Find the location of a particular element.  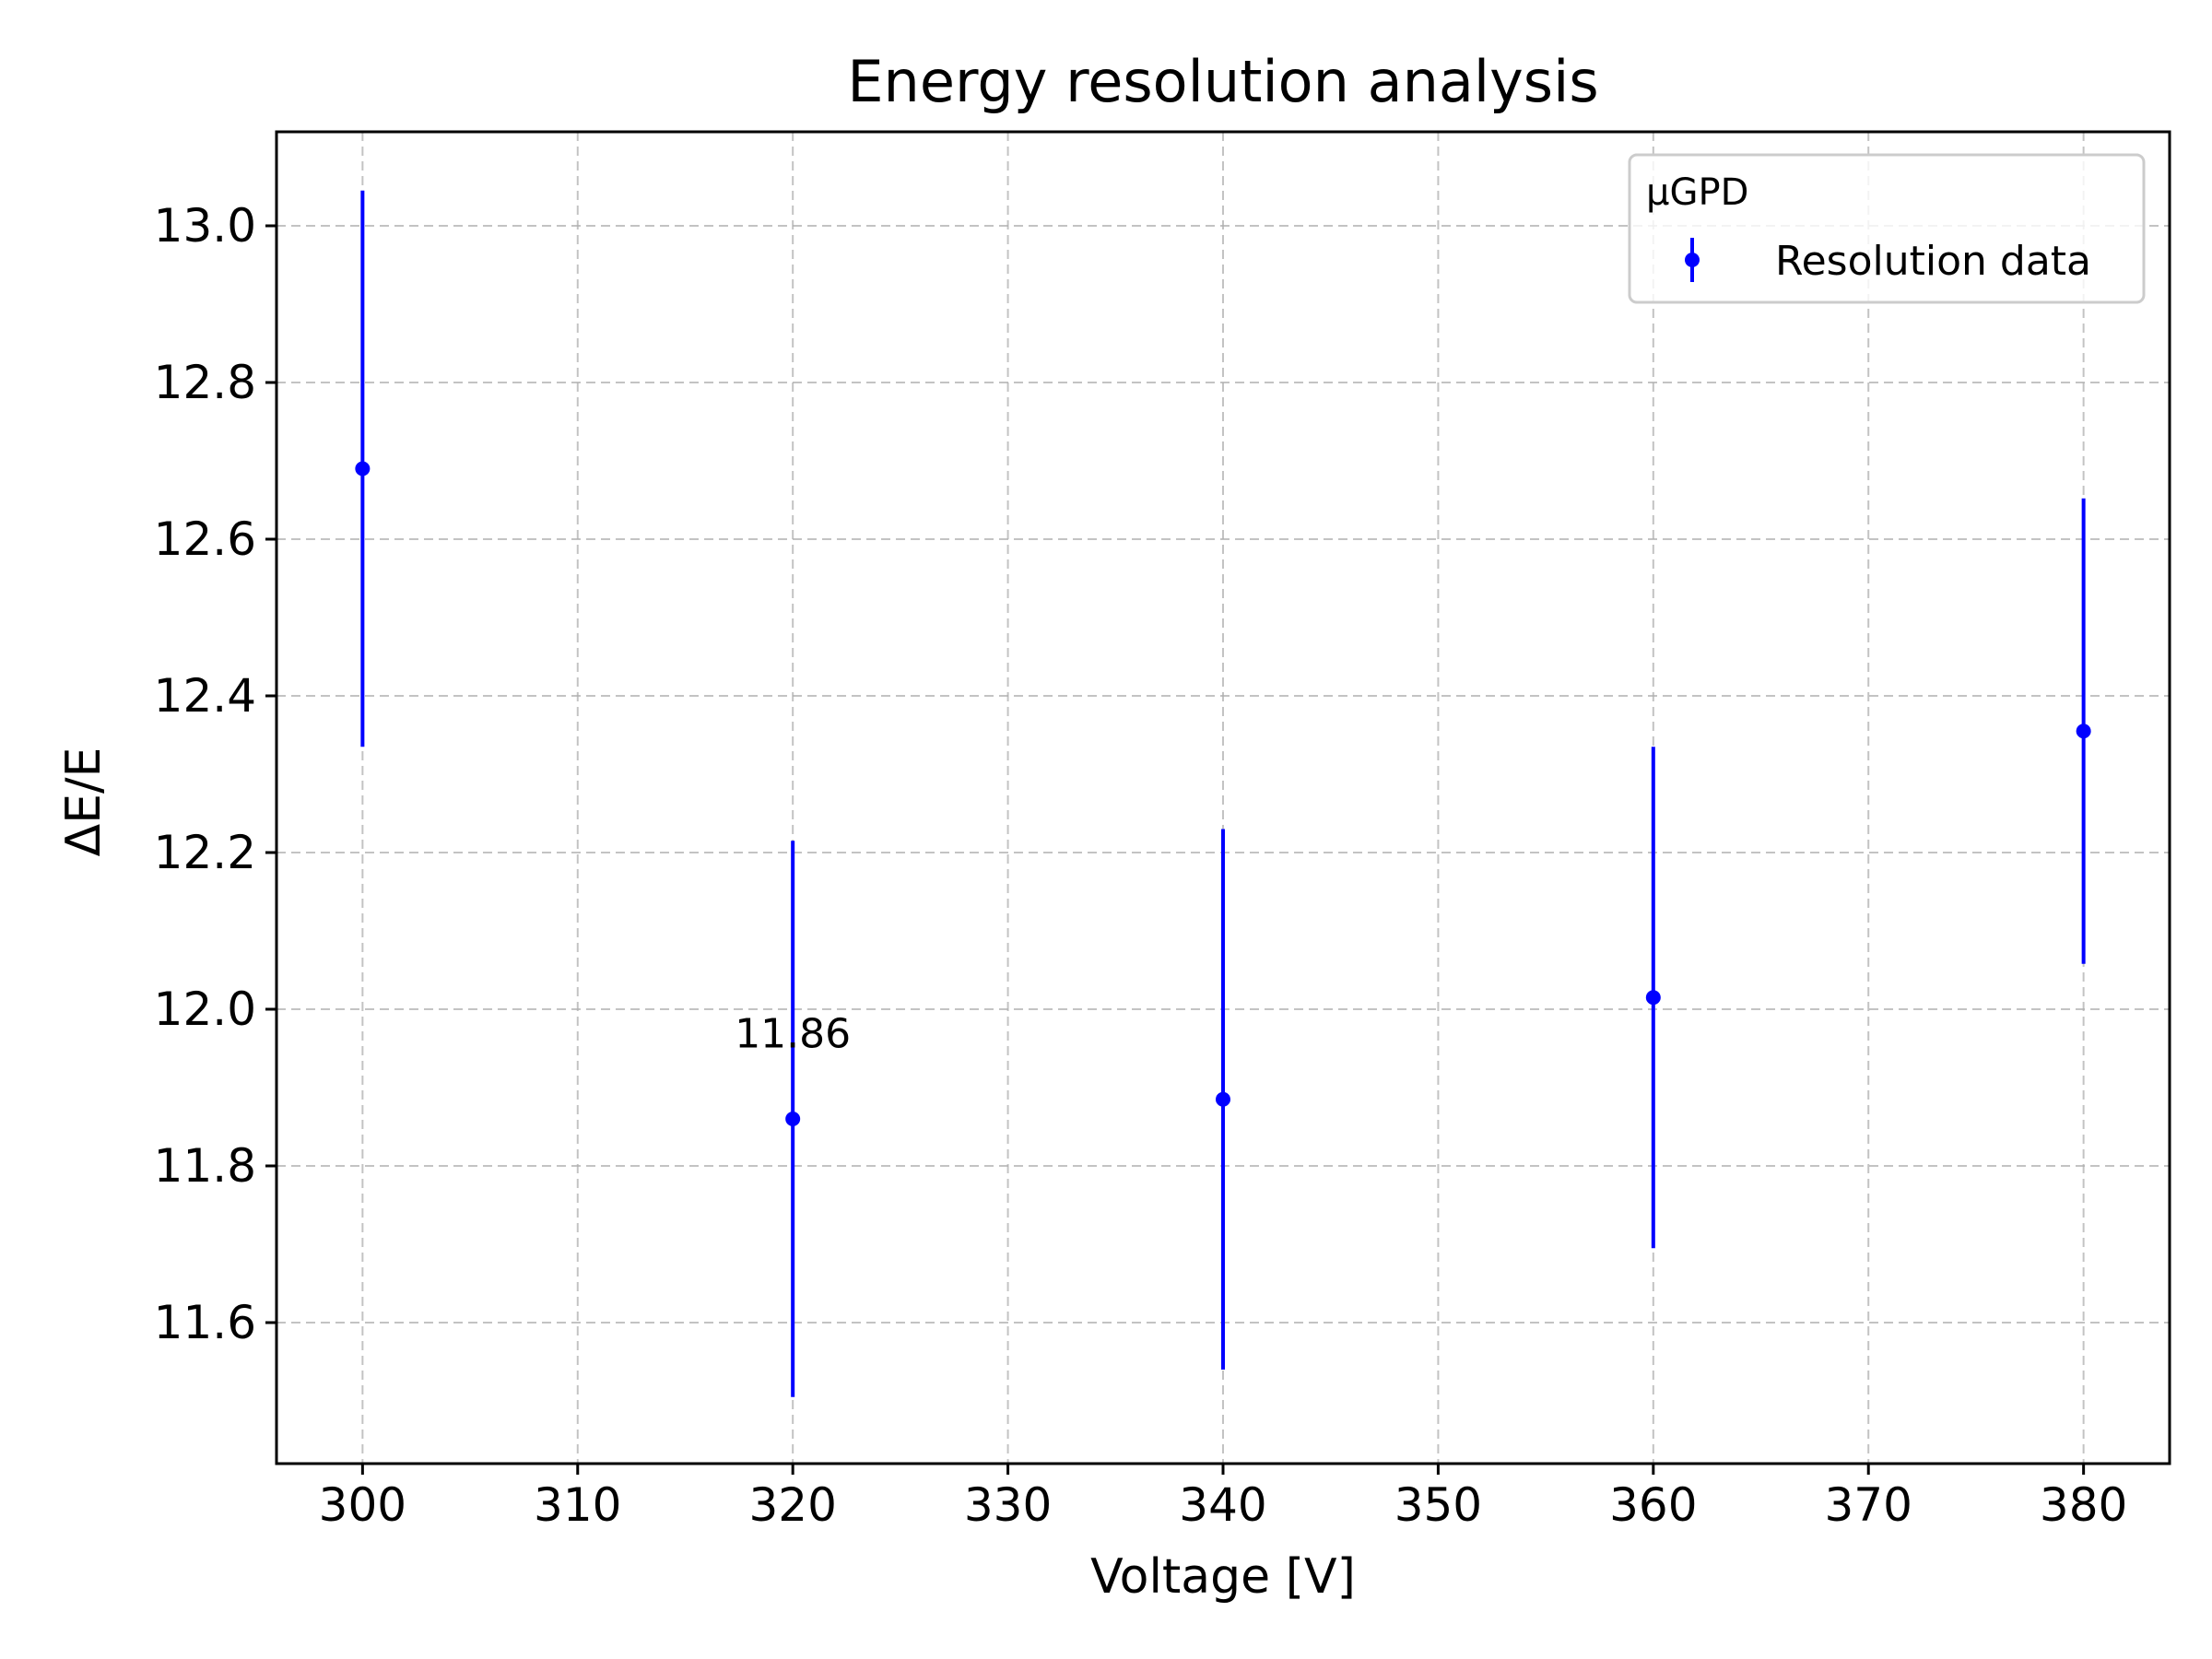

legend-point-marker is located at coordinates (1692, 260).